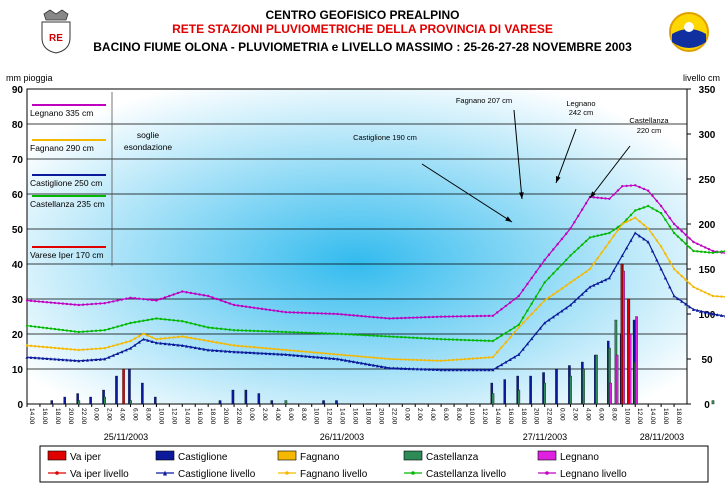  I want to click on x-tick-label: 4.00, so click(432, 414).